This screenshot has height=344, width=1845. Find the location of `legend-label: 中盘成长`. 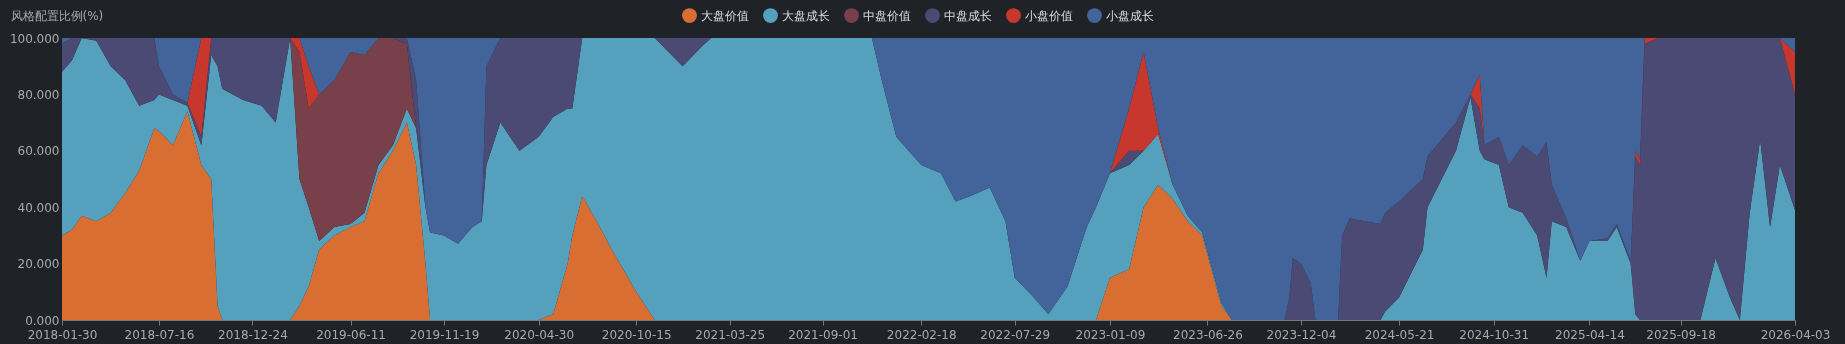

legend-label: 中盘成长 is located at coordinates (968, 15).